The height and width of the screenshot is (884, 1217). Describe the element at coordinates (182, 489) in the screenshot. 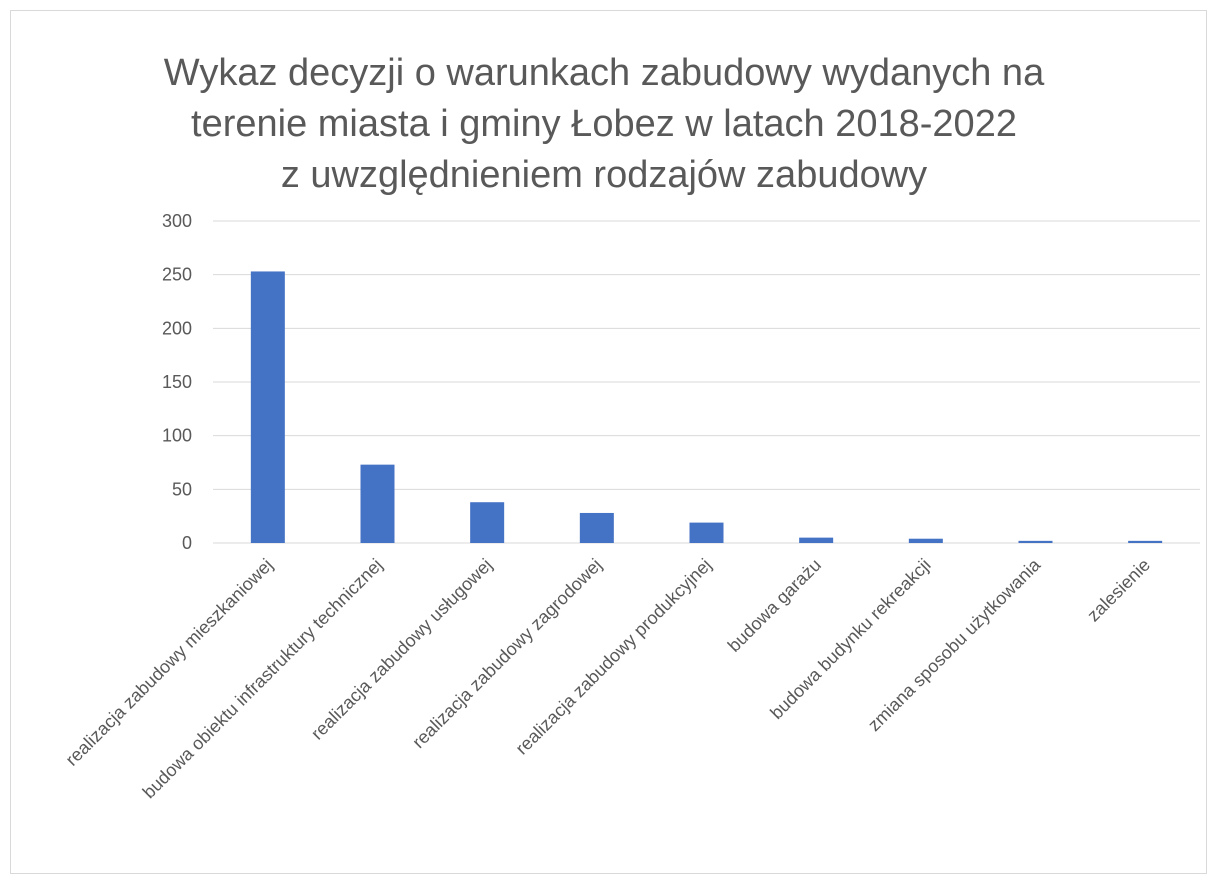

I see `y-tick-label: 50` at that location.